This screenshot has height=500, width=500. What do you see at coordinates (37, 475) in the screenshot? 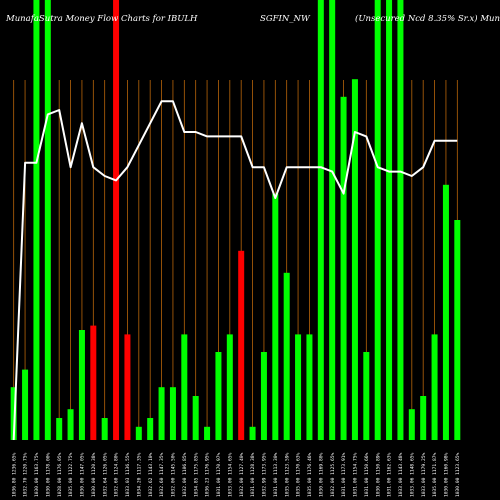
I see `x-tick-label: 1030.00 1163.75%` at bounding box center [37, 475].